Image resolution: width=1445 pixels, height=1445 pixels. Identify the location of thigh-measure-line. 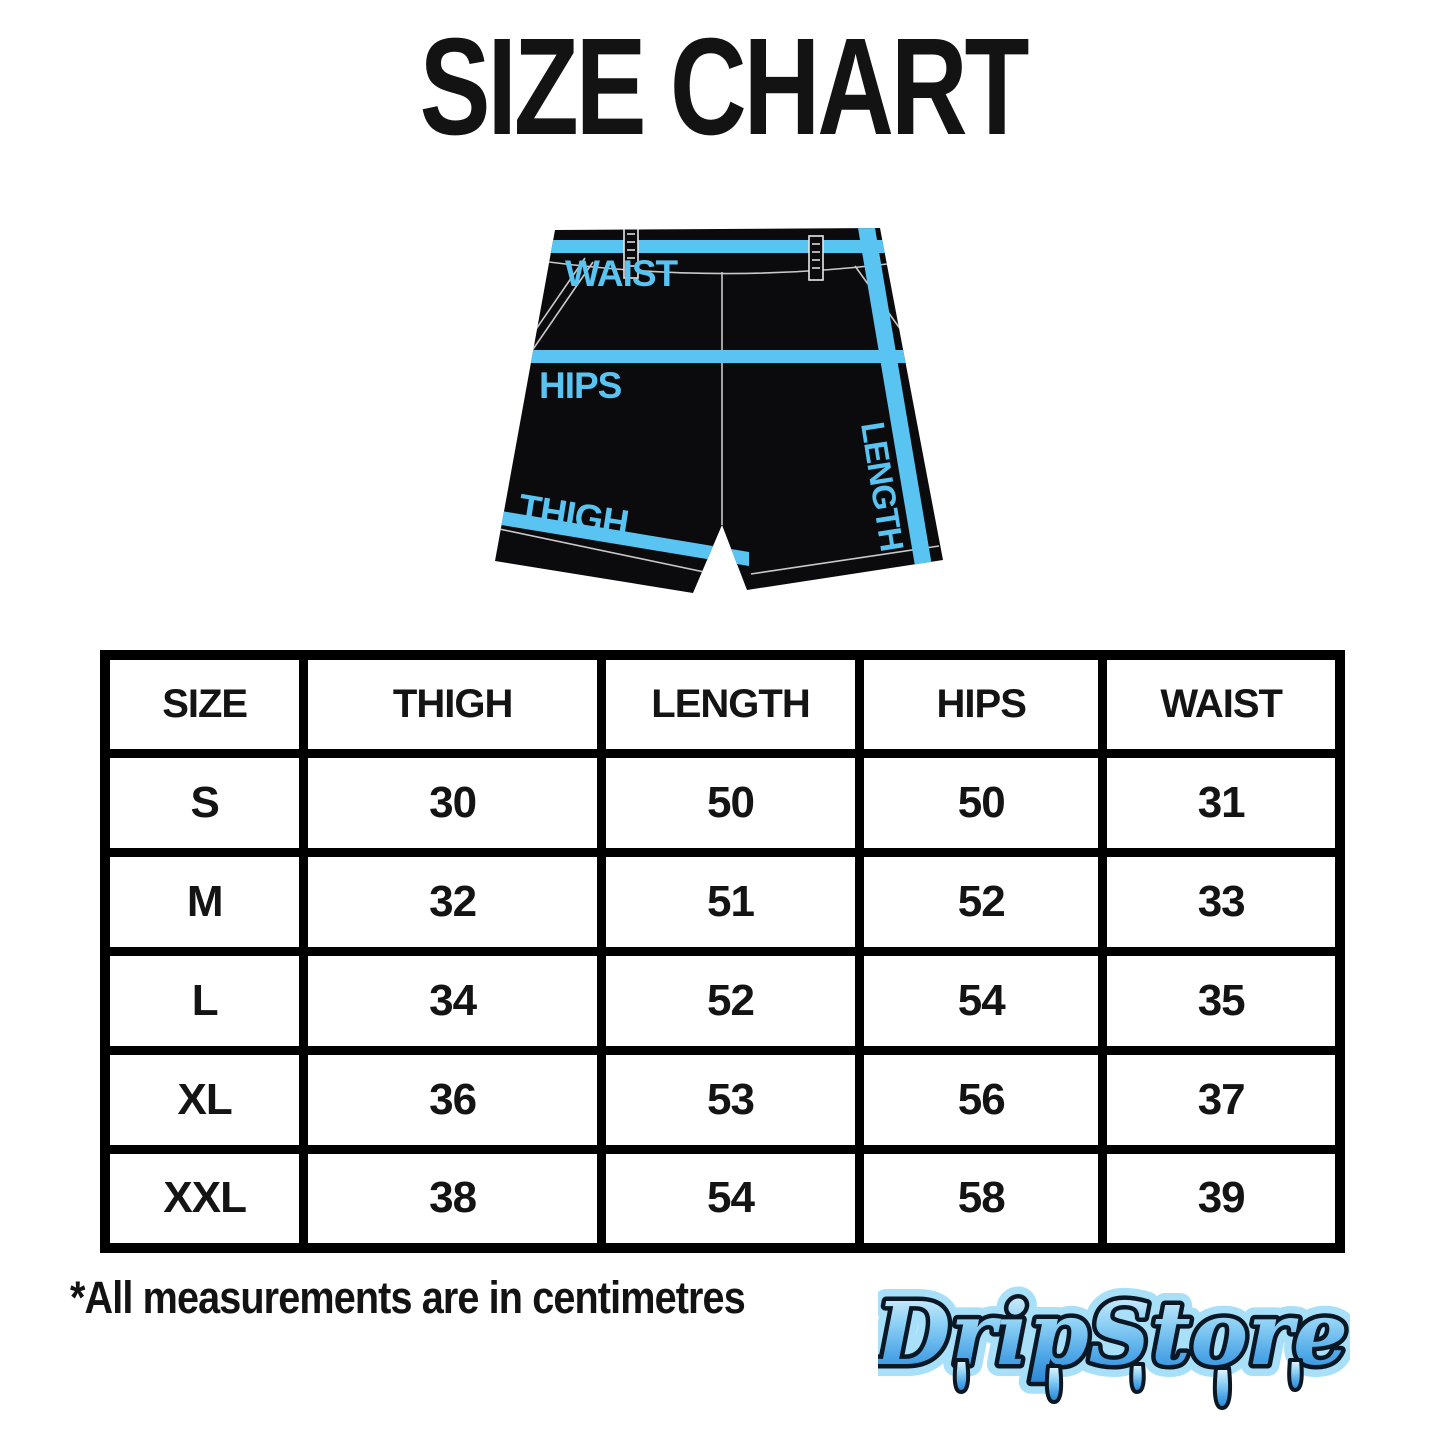
(622, 537).